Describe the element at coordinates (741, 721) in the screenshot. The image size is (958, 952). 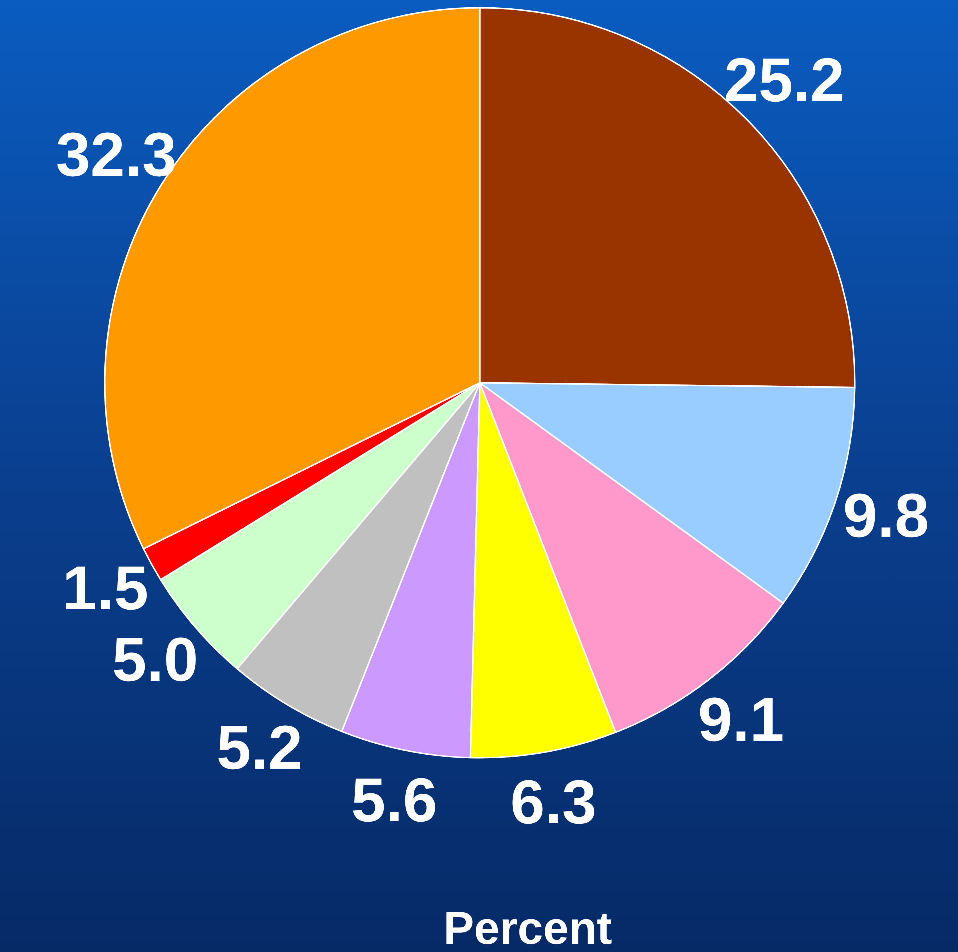
I see `data-label: 9.1` at that location.